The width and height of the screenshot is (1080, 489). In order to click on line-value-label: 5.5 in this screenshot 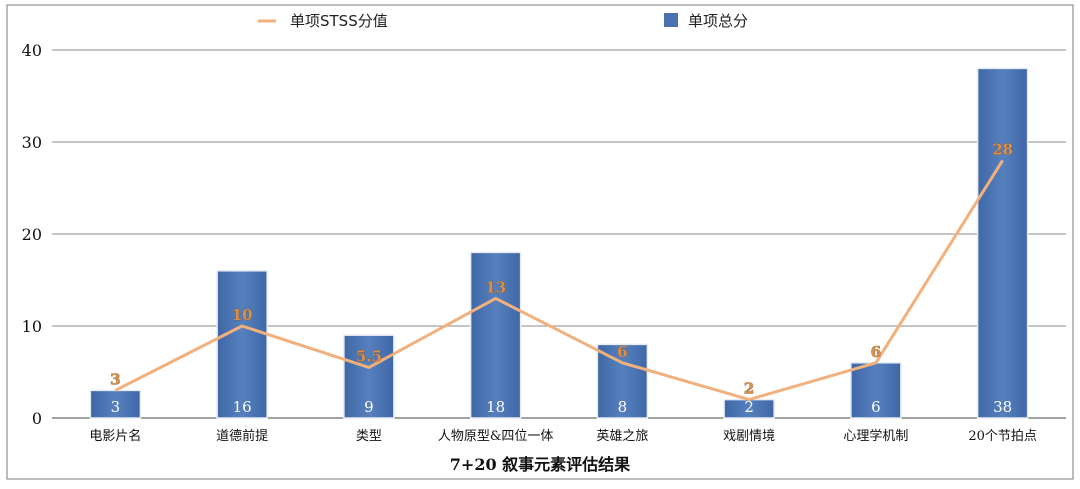, I will do `click(369, 356)`.